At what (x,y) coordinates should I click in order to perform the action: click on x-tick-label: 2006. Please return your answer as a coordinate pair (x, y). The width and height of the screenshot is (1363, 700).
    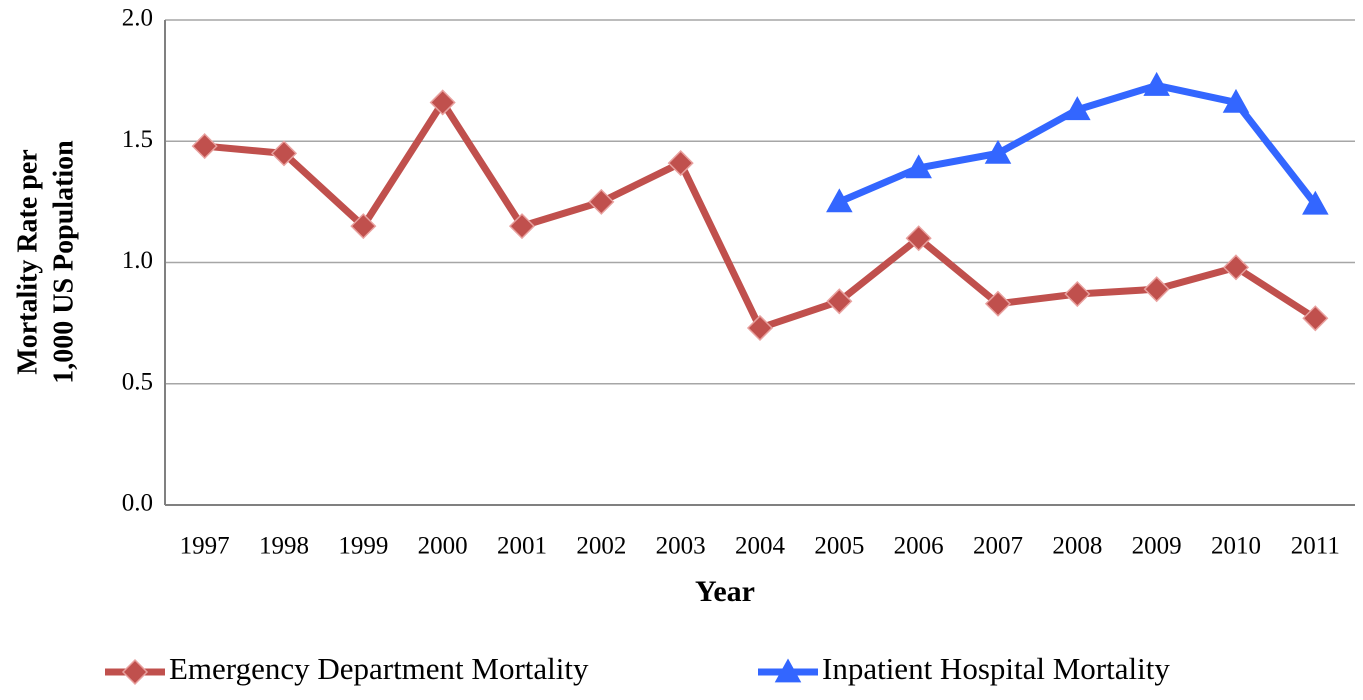
    Looking at the image, I should click on (919, 546).